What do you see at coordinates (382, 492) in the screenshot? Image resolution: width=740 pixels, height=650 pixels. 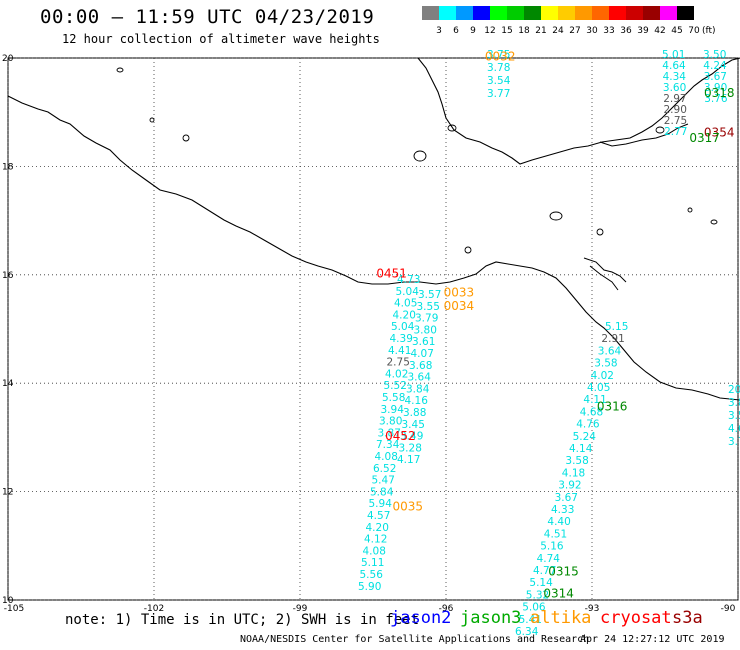 I see `swh-value: 5.84` at bounding box center [382, 492].